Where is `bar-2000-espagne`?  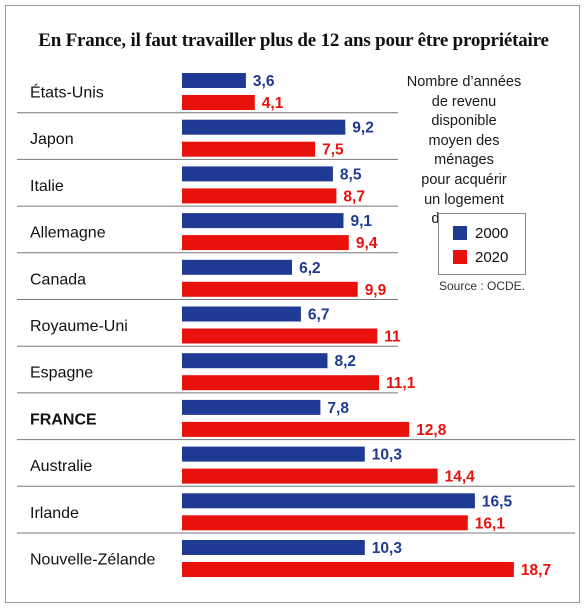 bar-2000-espagne is located at coordinates (255, 361).